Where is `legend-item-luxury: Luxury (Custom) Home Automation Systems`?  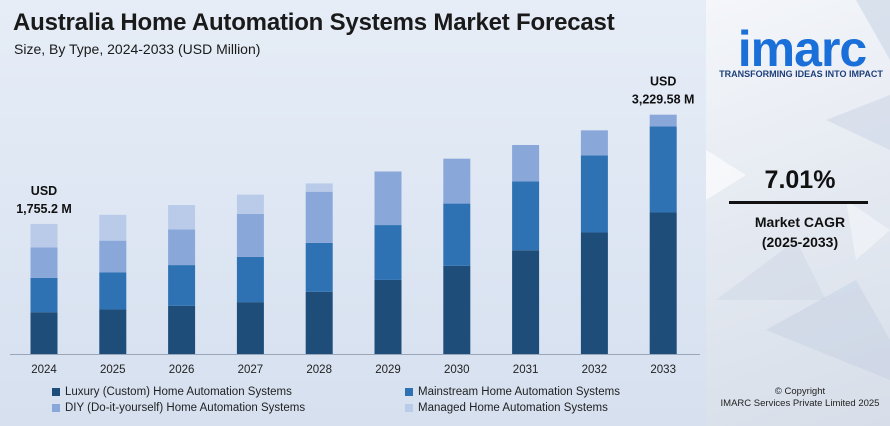 legend-item-luxury: Luxury (Custom) Home Automation Systems is located at coordinates (172, 392).